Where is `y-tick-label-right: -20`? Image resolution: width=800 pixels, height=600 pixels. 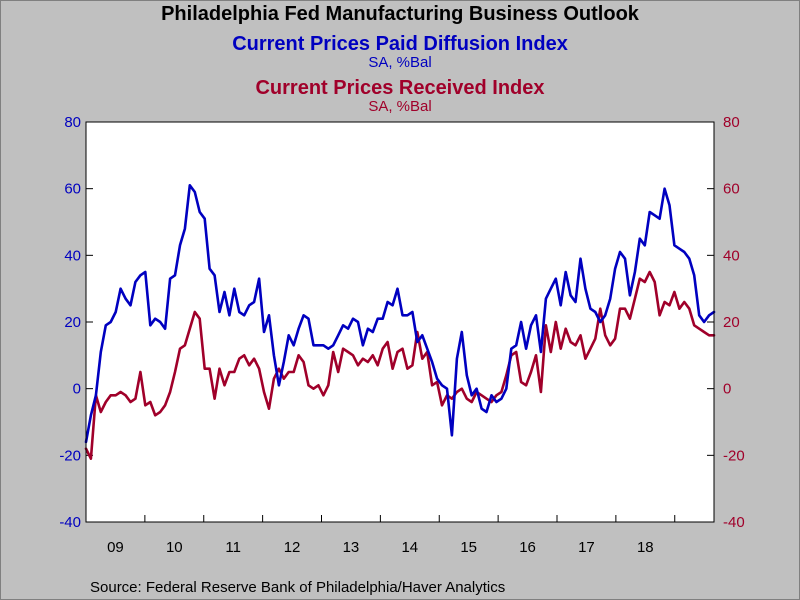 y-tick-label-right: -20 is located at coordinates (734, 455).